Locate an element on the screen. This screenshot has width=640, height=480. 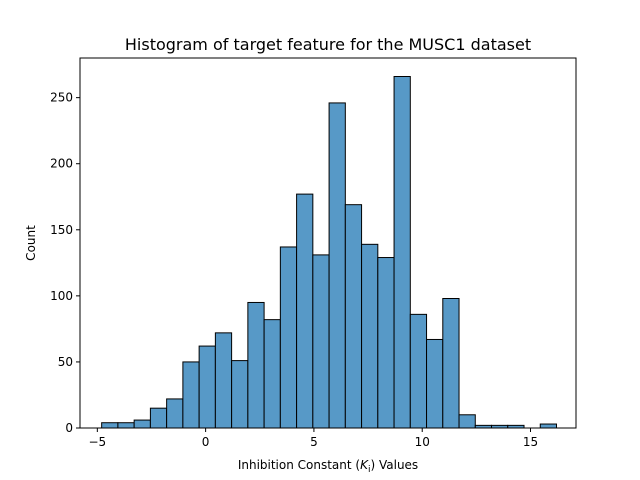
y-axis: 0 50 100 150 200 250 is located at coordinates (65, 263).